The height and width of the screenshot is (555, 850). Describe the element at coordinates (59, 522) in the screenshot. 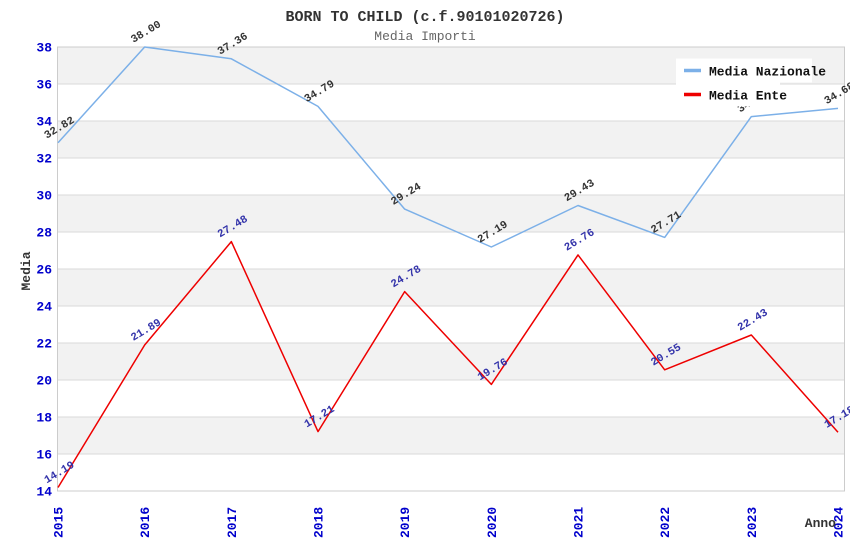

I see `x-tick-label: 2015` at that location.